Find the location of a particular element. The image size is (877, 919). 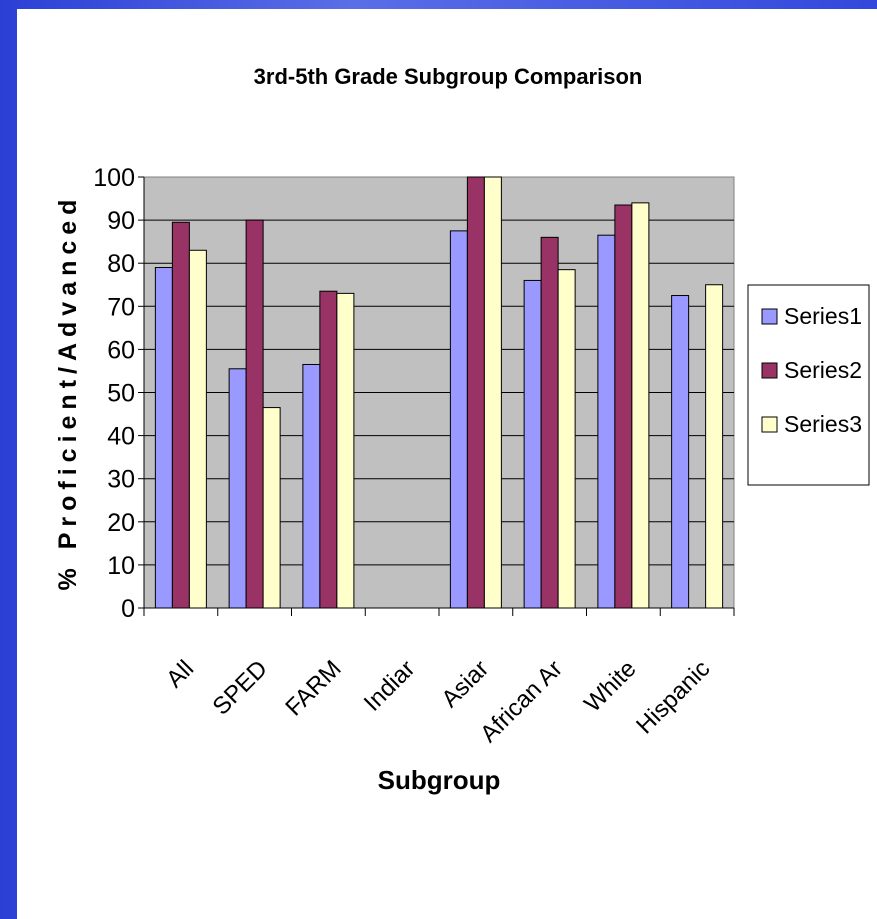

bar-series1-all is located at coordinates (163, 438).